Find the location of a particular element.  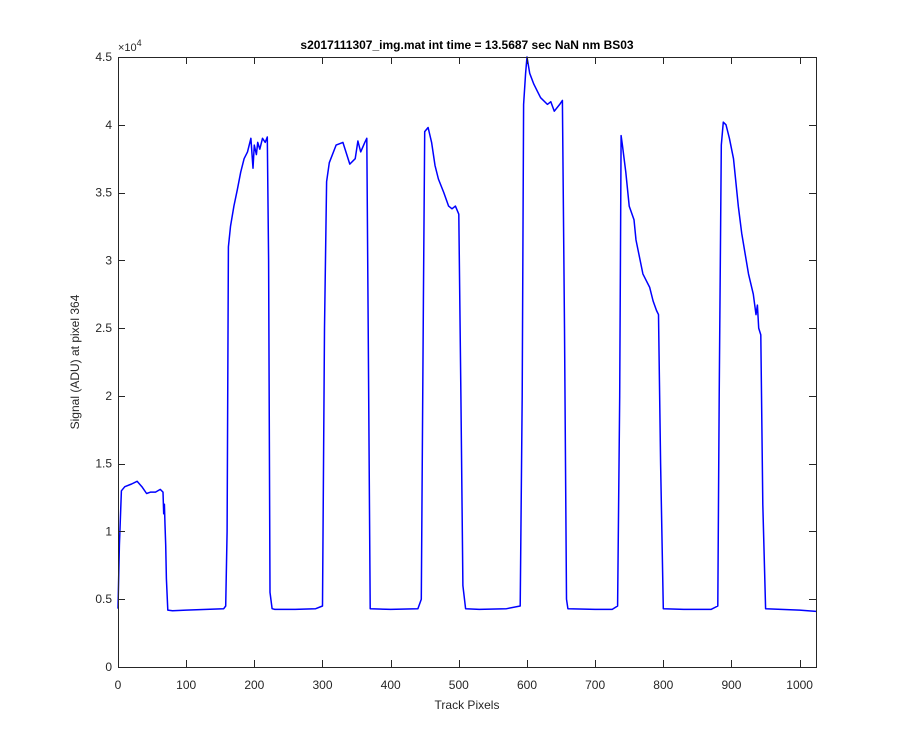

x-tick-label: 100 is located at coordinates (186, 685).